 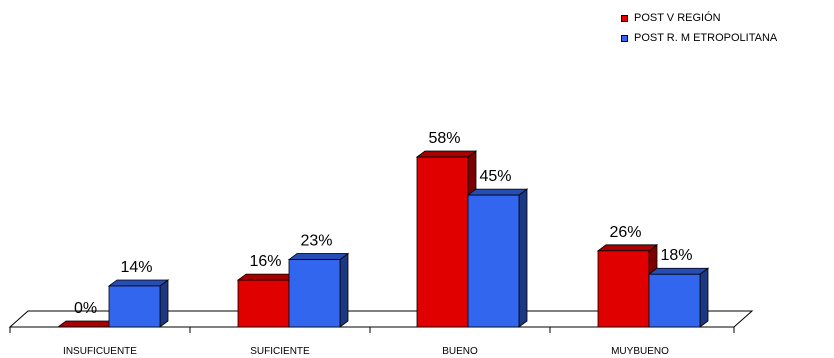 I want to click on data-label-2-suficiente: 23%, so click(x=316, y=241).